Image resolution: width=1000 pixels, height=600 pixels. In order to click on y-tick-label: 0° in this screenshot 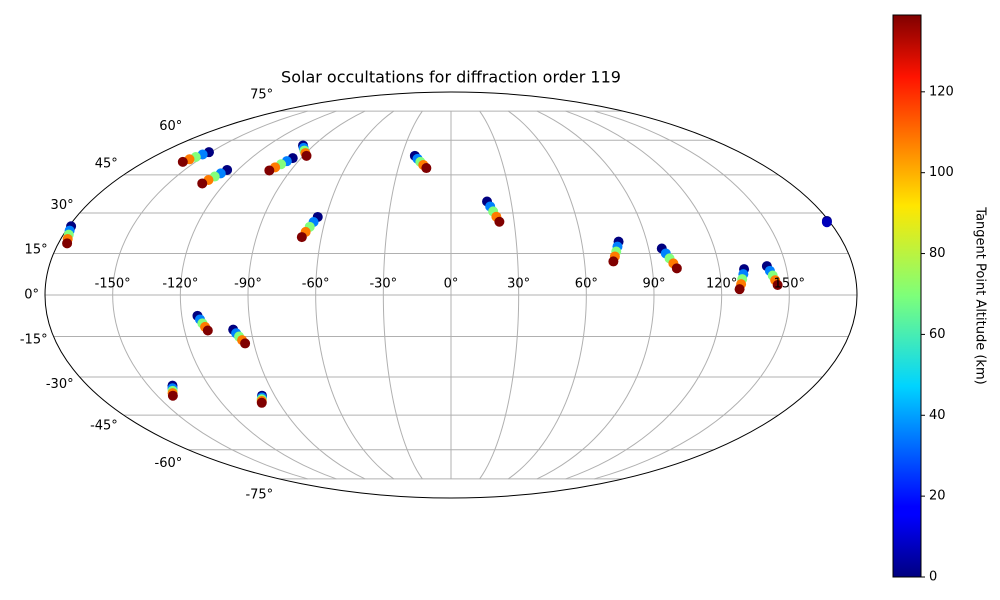, I will do `click(31, 295)`.